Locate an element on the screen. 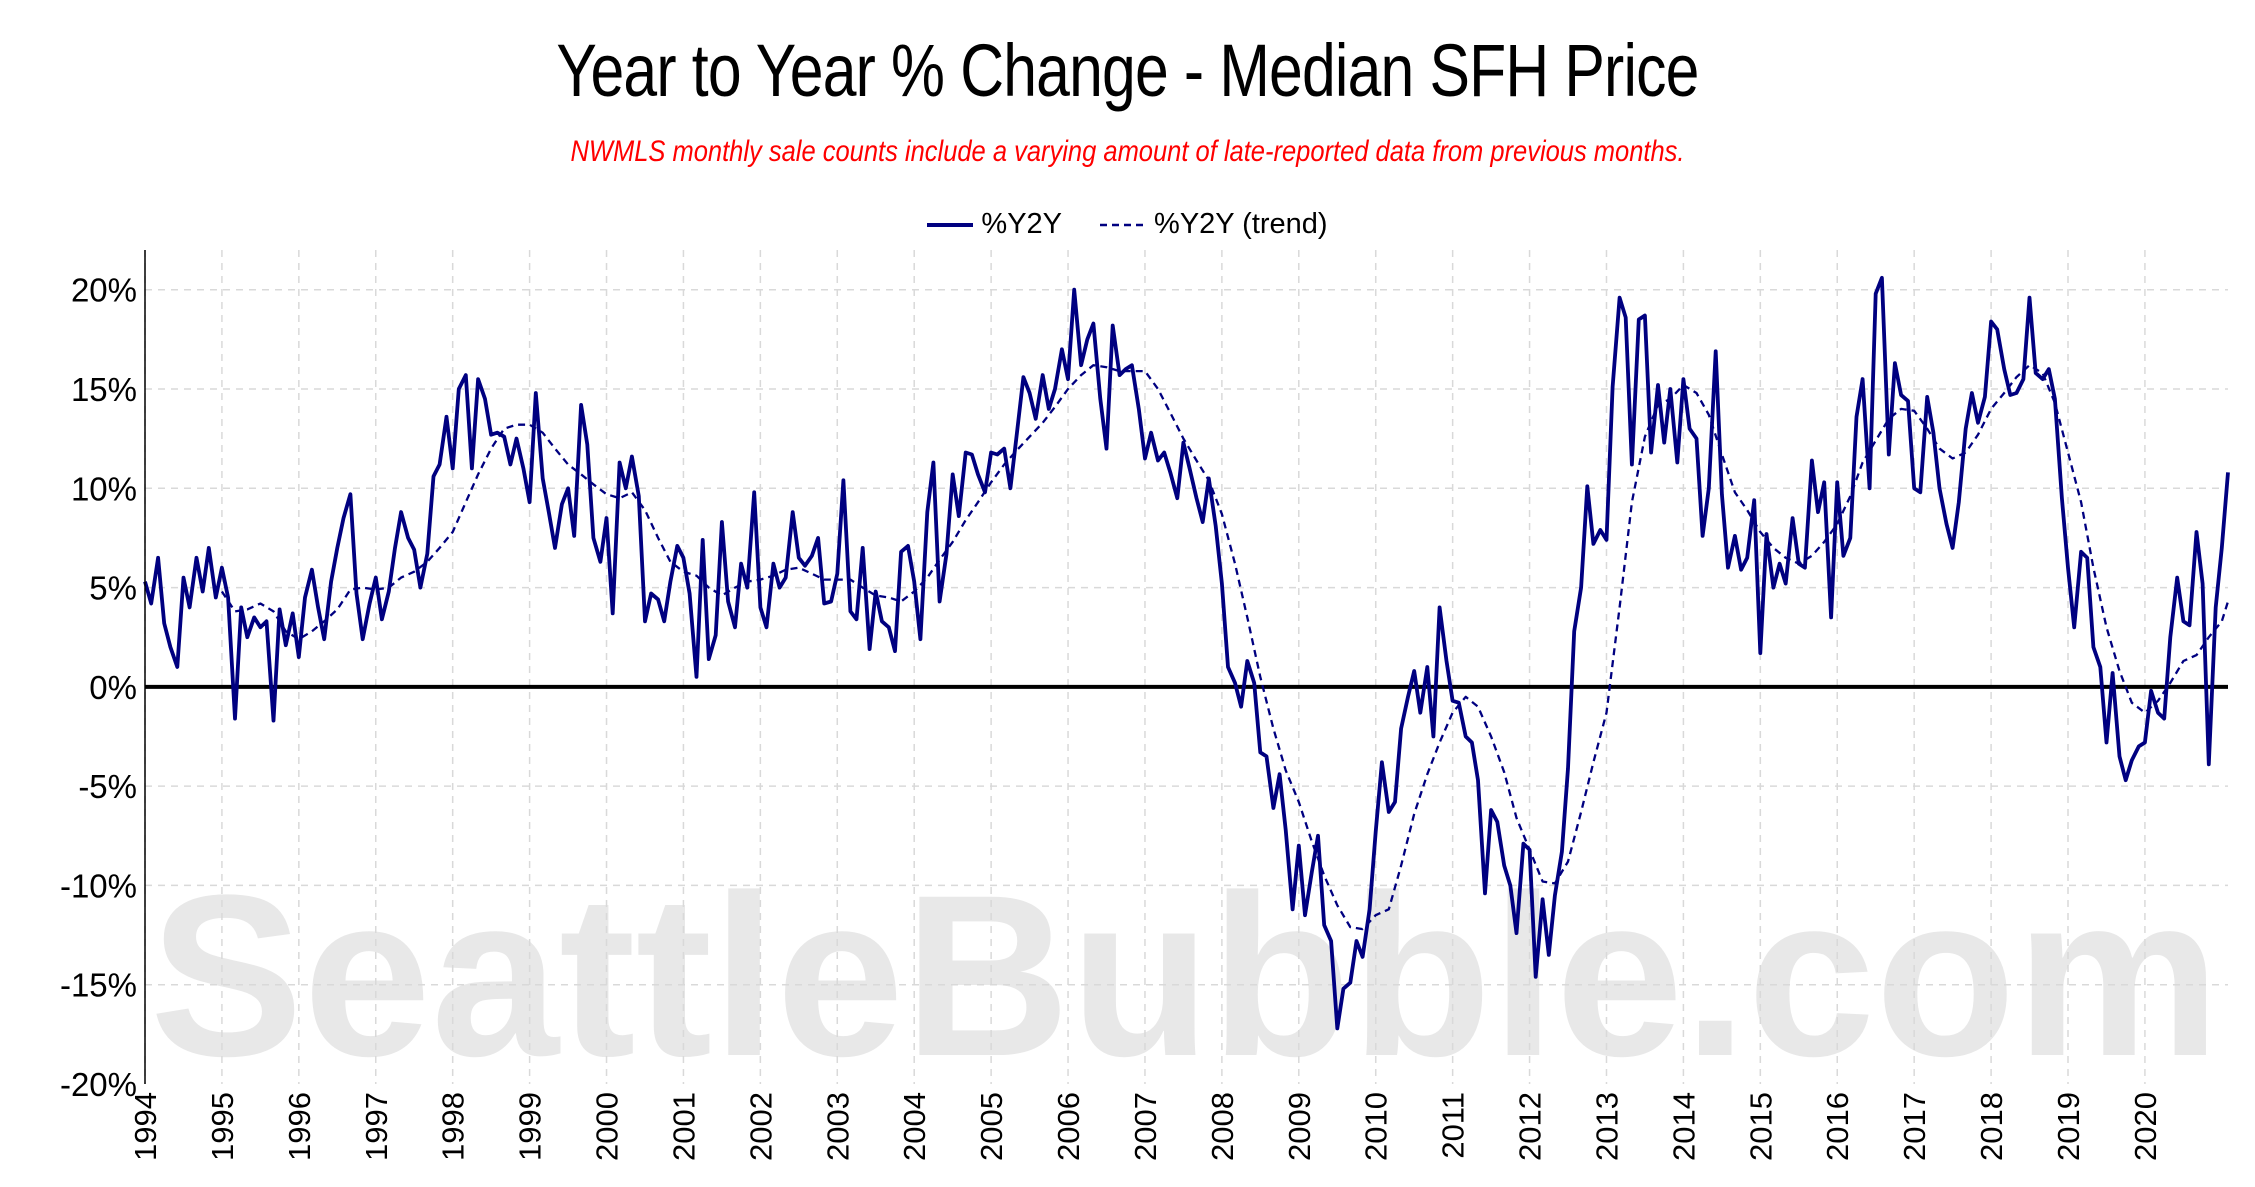  y-tick-label: 20% is located at coordinates (104, 290).